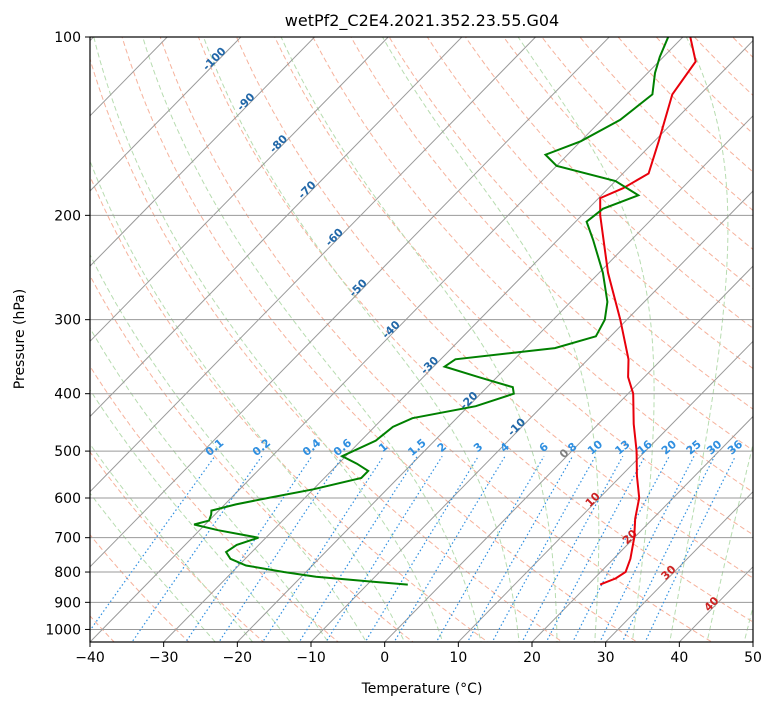  I want to click on x-tick-label: 0, so click(384, 658).